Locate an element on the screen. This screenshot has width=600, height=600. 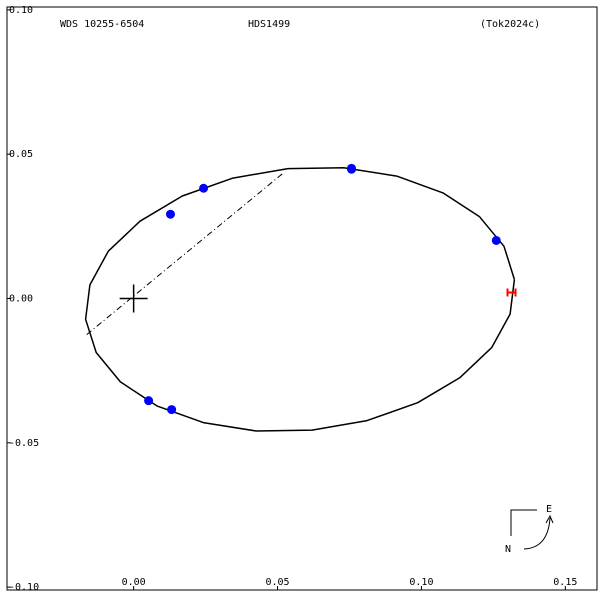
y-tick-label: 0.05 is located at coordinates (21, 154).